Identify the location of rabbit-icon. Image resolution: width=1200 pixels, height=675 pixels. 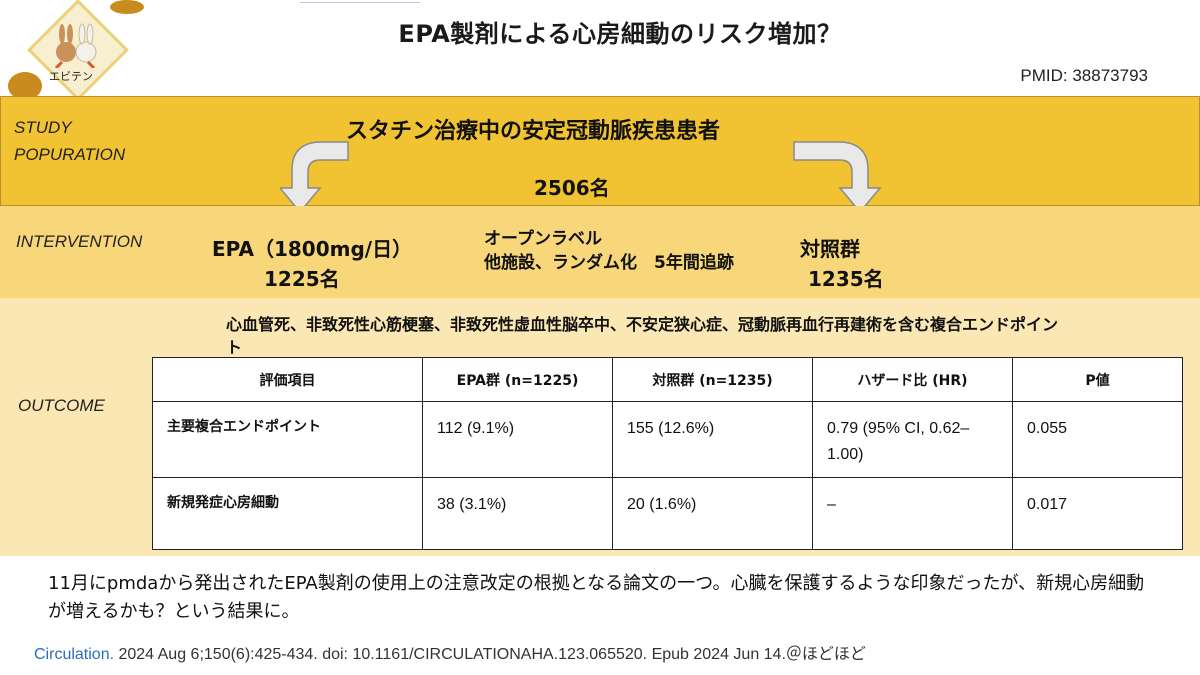
(75, 45).